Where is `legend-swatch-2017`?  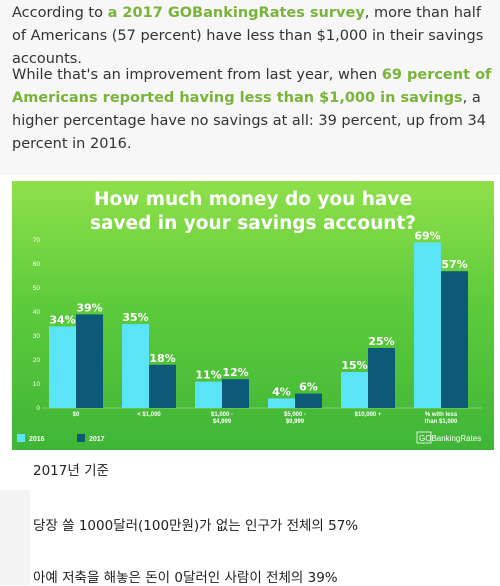
legend-swatch-2017 is located at coordinates (81, 438).